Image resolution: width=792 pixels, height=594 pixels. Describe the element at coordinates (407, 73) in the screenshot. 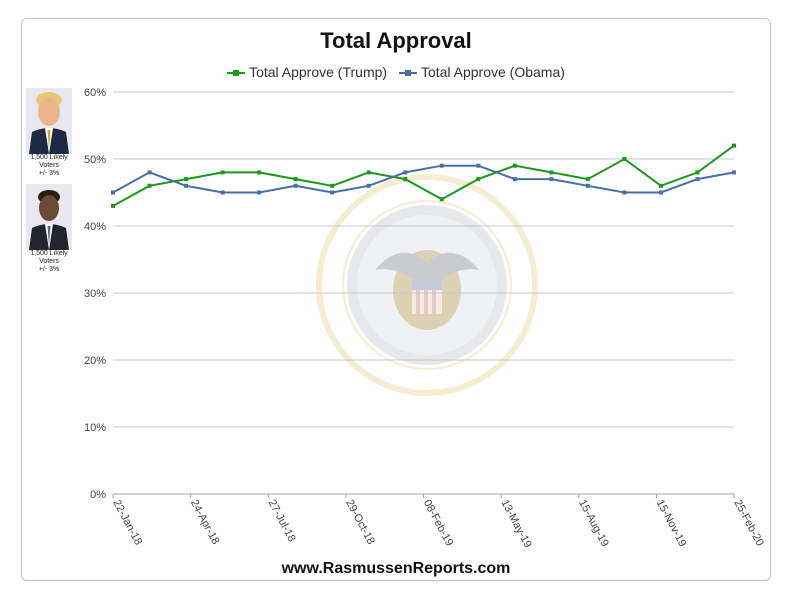

I see `legend-swatch-obama` at that location.